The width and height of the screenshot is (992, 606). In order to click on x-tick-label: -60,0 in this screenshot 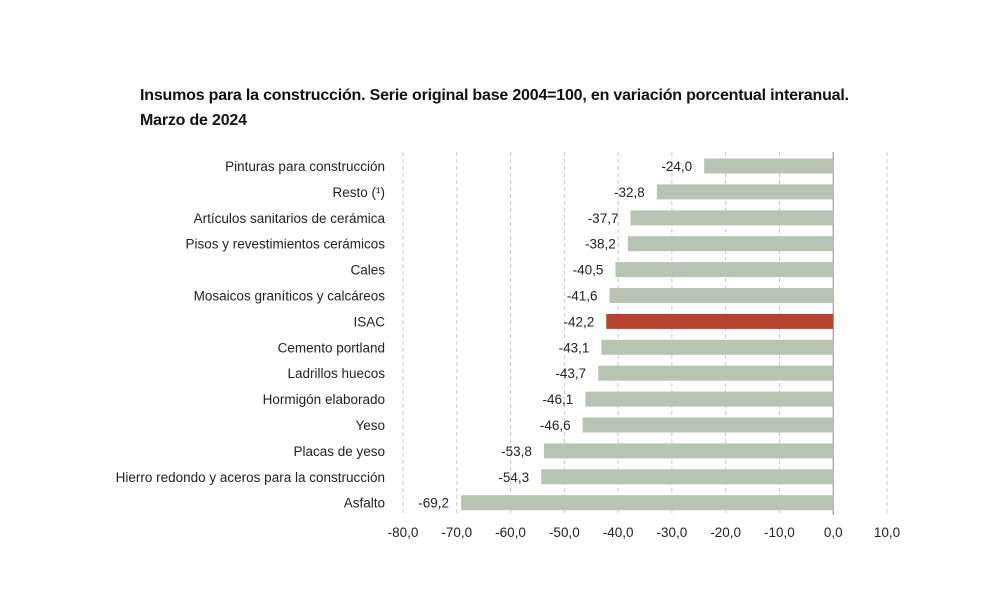, I will do `click(510, 532)`.